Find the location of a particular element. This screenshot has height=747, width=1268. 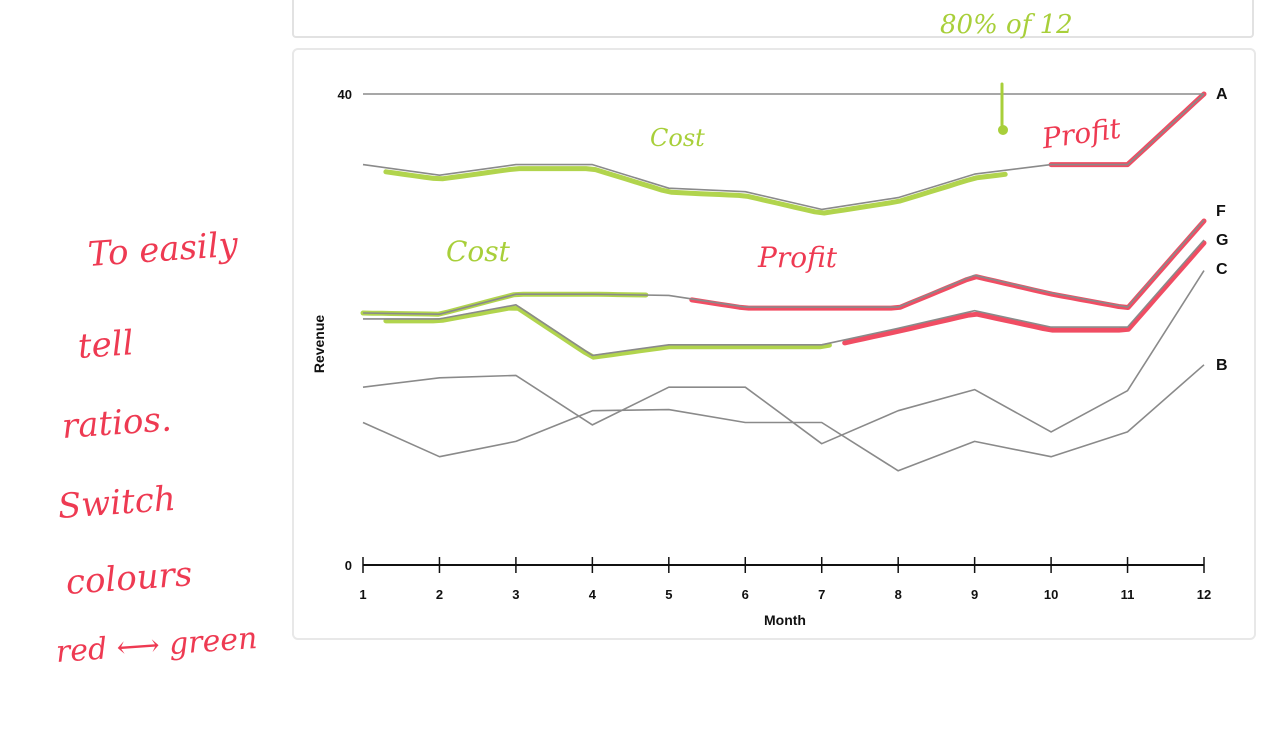

side-note-line-2: tell is located at coordinates (105, 345).